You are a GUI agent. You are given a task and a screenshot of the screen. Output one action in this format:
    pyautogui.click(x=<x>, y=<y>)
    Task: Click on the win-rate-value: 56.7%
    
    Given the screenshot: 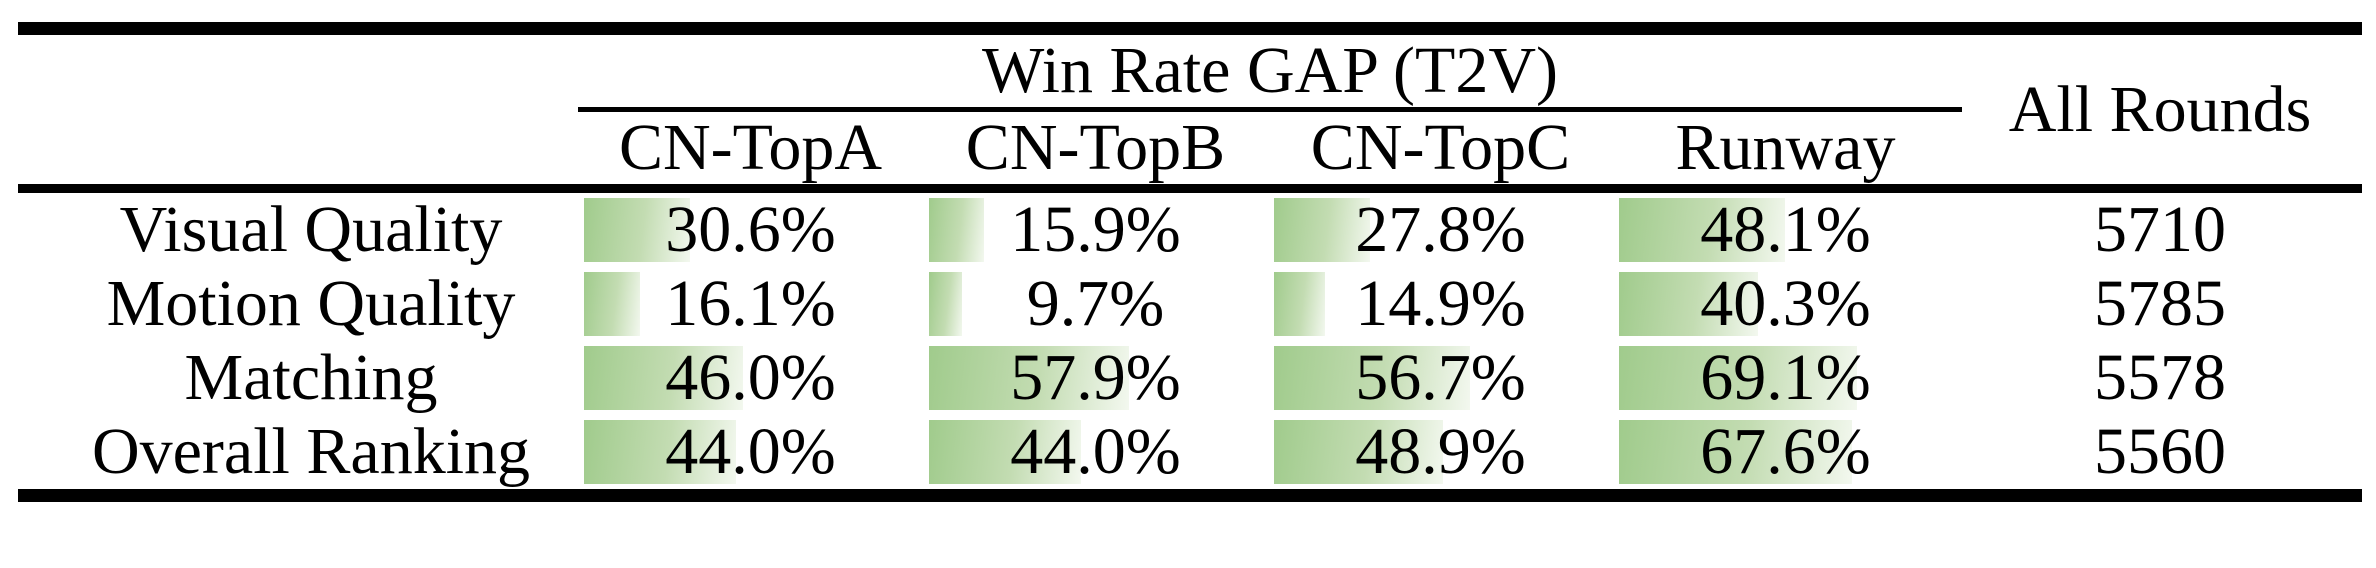 What is the action you would take?
    pyautogui.click(x=1440, y=377)
    